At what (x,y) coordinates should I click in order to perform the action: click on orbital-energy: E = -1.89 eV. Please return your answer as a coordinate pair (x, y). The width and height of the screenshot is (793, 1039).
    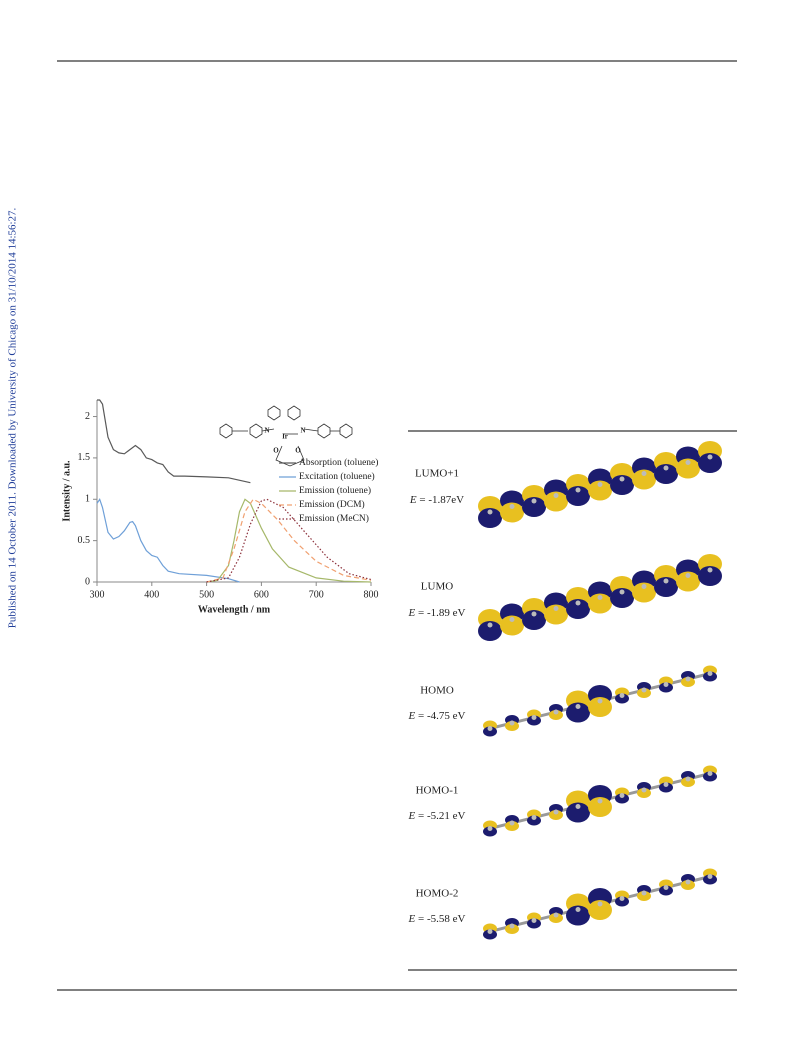
    Looking at the image, I should click on (437, 613).